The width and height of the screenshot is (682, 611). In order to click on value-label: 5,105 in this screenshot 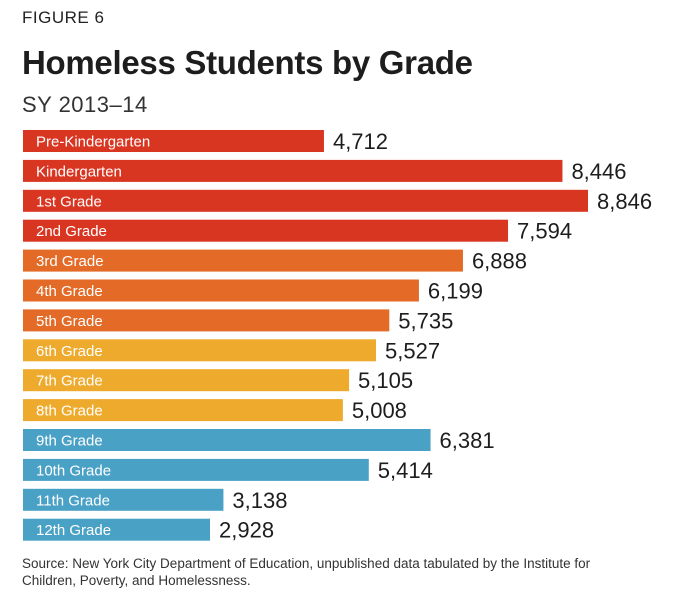, I will do `click(385, 380)`.